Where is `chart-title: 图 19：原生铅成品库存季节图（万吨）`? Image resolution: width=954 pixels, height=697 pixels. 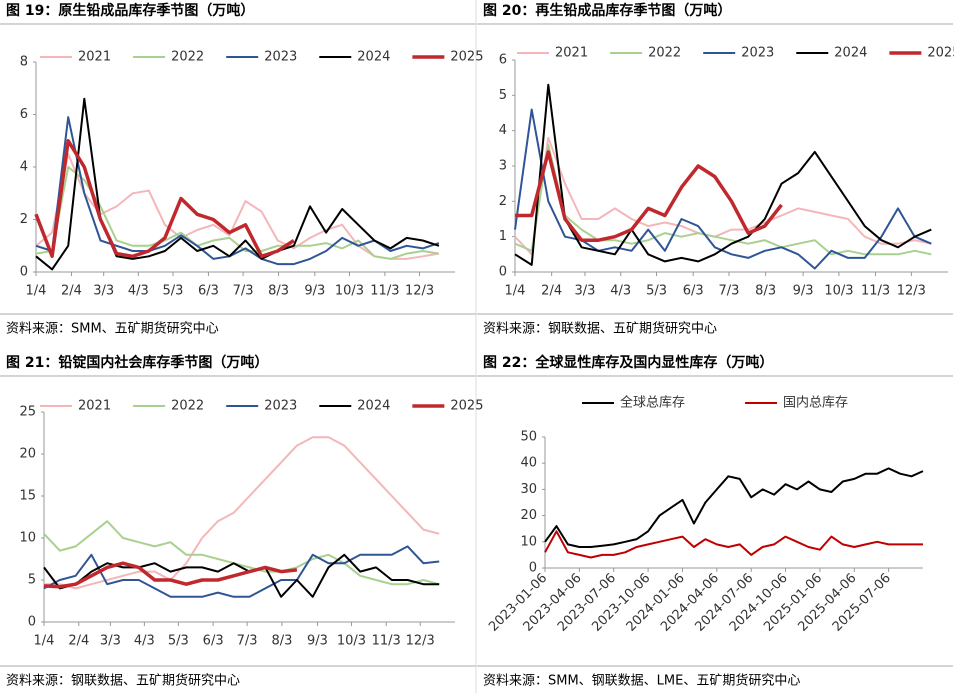 chart-title: 图 19：原生铅成品库存季节图（万吨） is located at coordinates (130, 10).